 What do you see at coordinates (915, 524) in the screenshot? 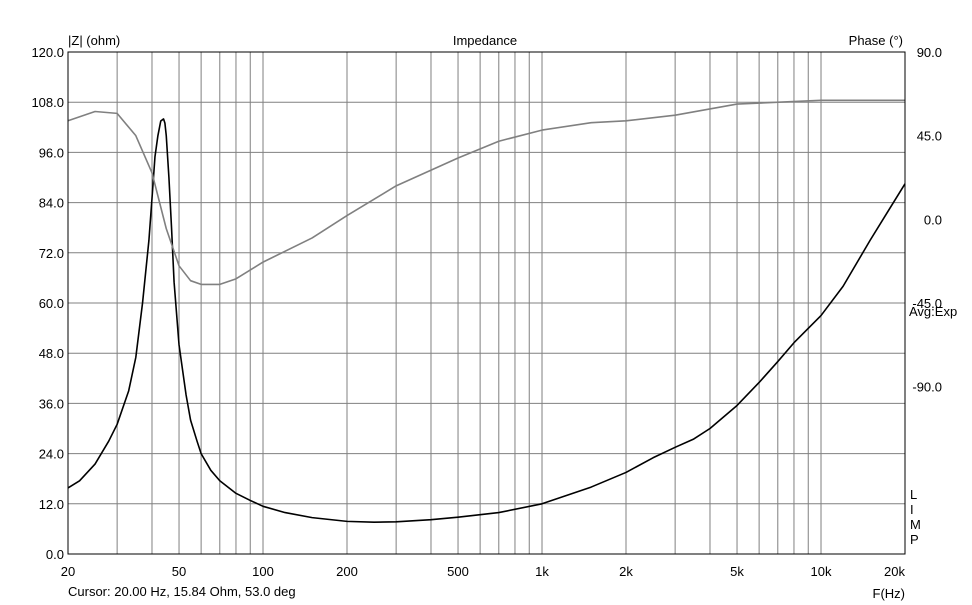
I see `limp-letter-m: M` at bounding box center [915, 524].